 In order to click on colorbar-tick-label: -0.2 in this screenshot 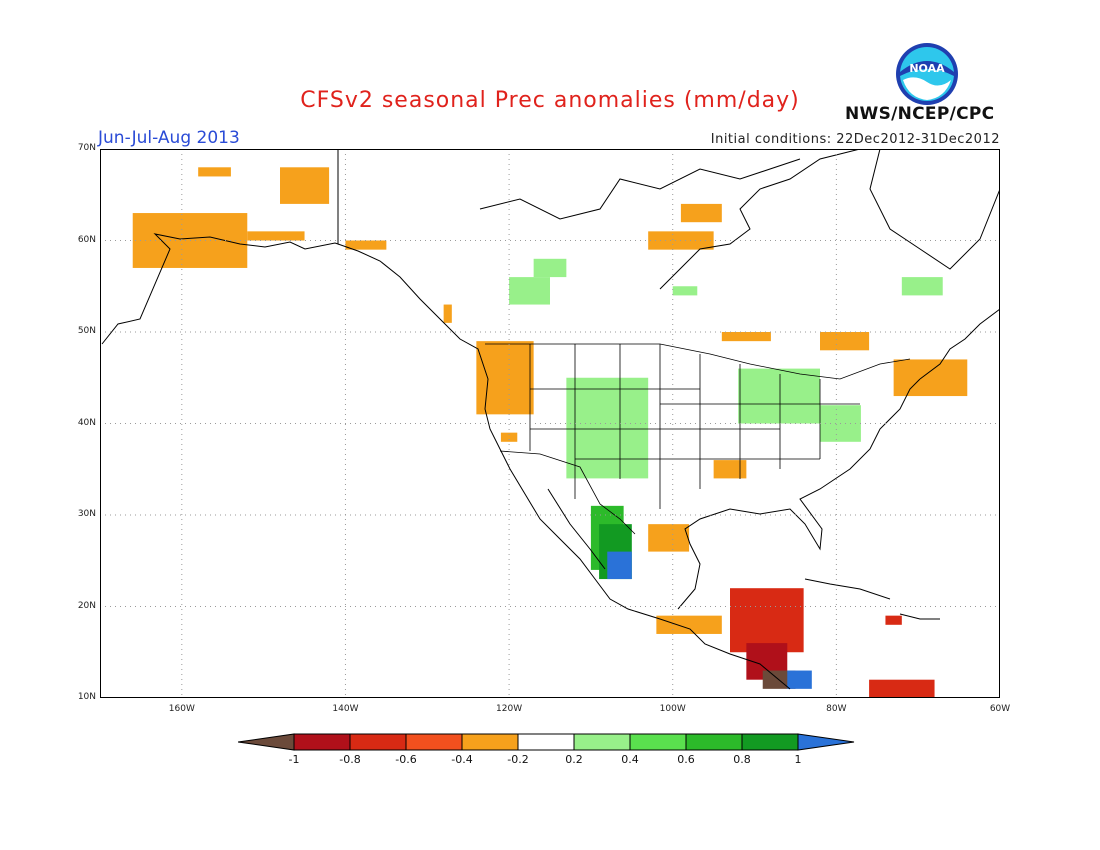, I will do `click(517, 759)`.